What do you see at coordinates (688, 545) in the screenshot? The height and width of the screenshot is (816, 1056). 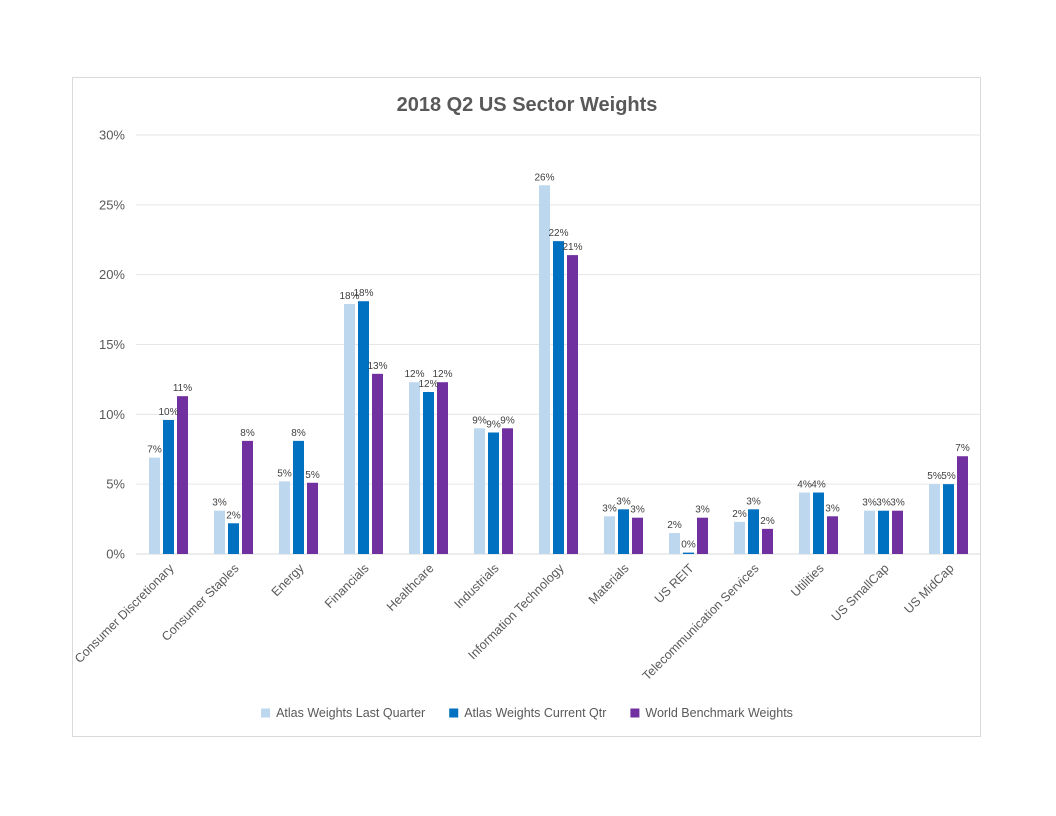 I see `data-label: 0%` at bounding box center [688, 545].